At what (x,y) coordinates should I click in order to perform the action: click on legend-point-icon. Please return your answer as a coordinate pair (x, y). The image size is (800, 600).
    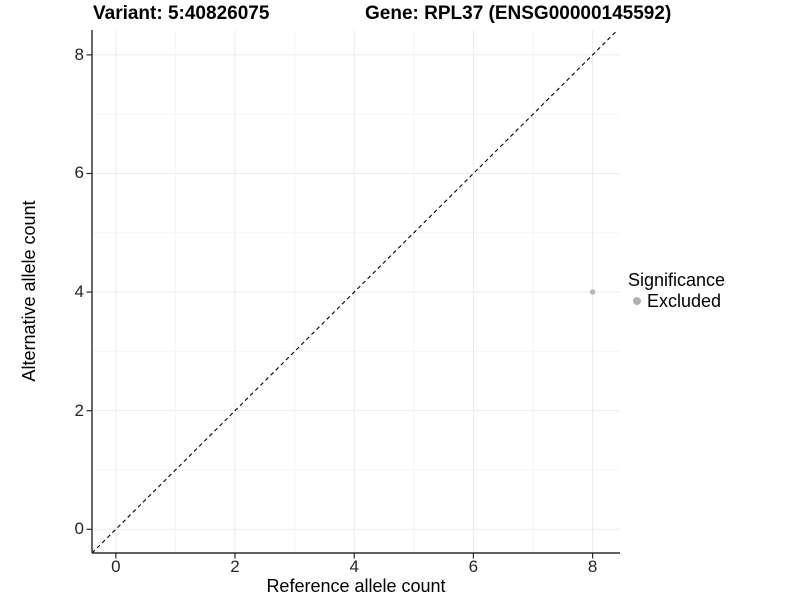
    Looking at the image, I should click on (637, 301).